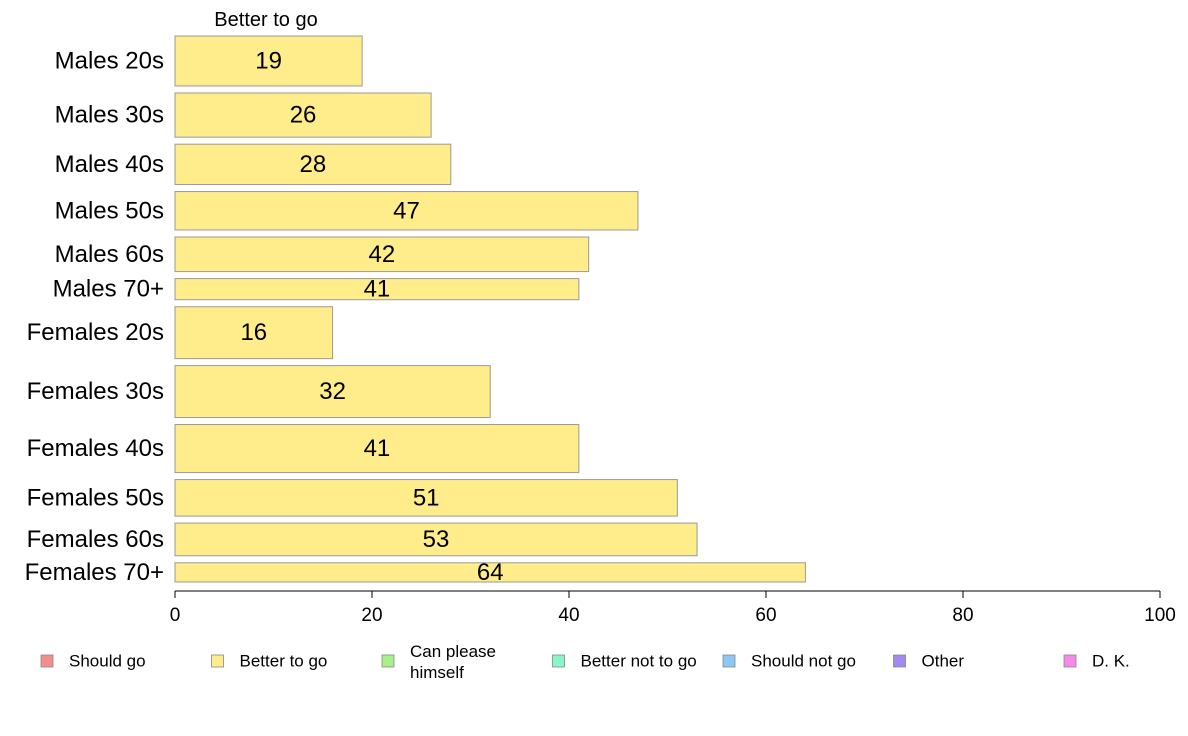  I want to click on data-label: 32, so click(332, 391).